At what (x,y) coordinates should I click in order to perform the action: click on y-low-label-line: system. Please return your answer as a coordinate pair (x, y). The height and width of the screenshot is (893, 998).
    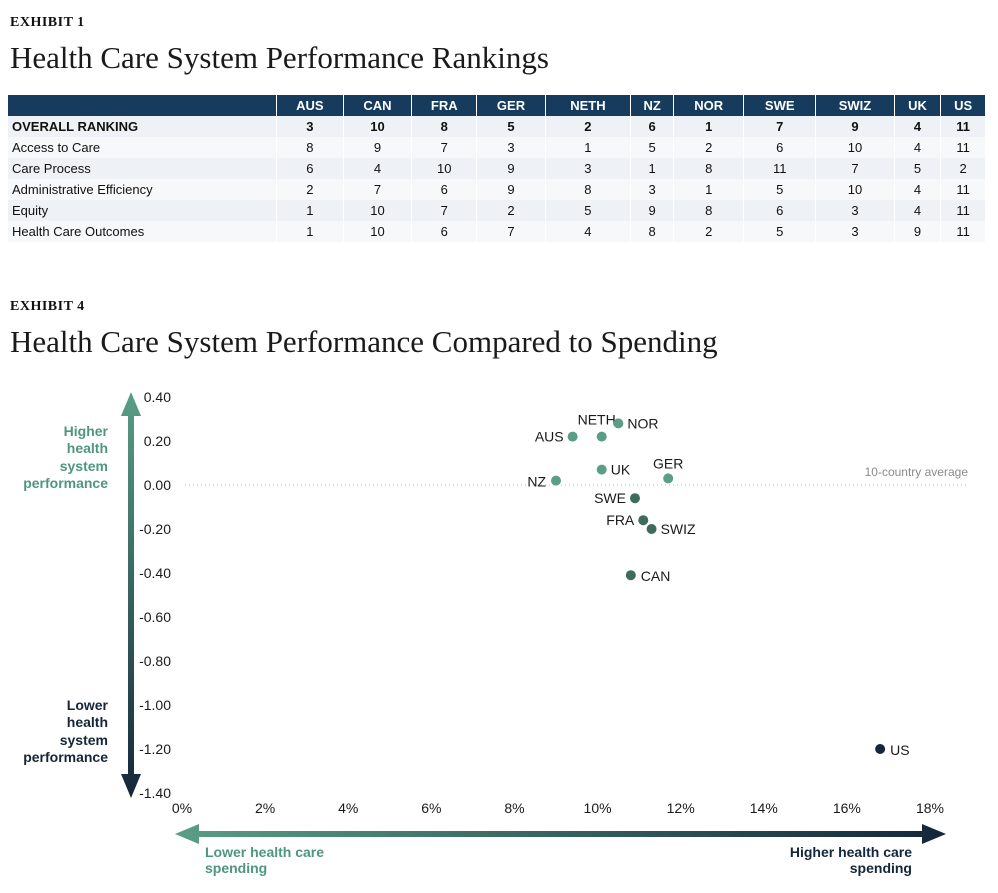
    Looking at the image, I should click on (84, 740).